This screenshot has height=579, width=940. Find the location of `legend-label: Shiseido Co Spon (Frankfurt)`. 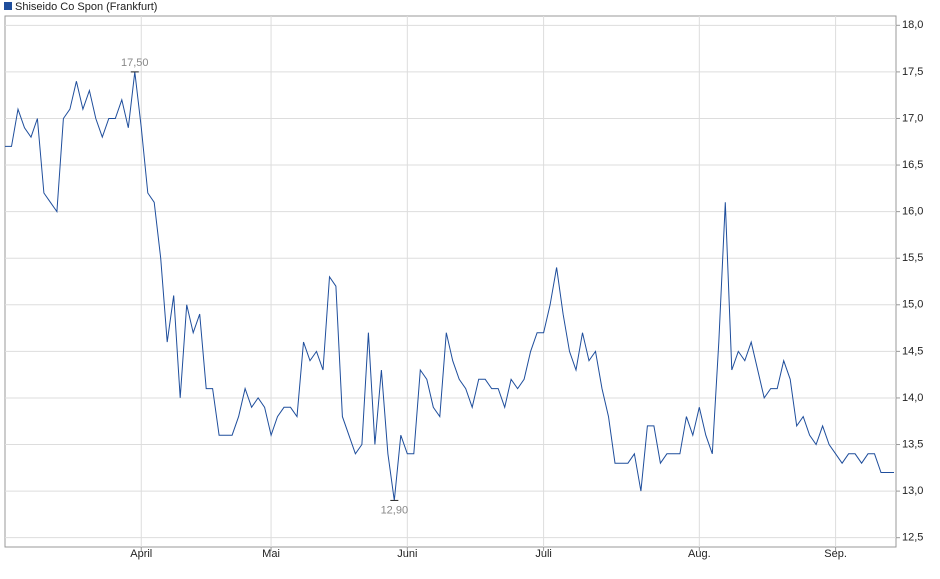

legend-label: Shiseido Co Spon (Frankfurt) is located at coordinates (86, 7).